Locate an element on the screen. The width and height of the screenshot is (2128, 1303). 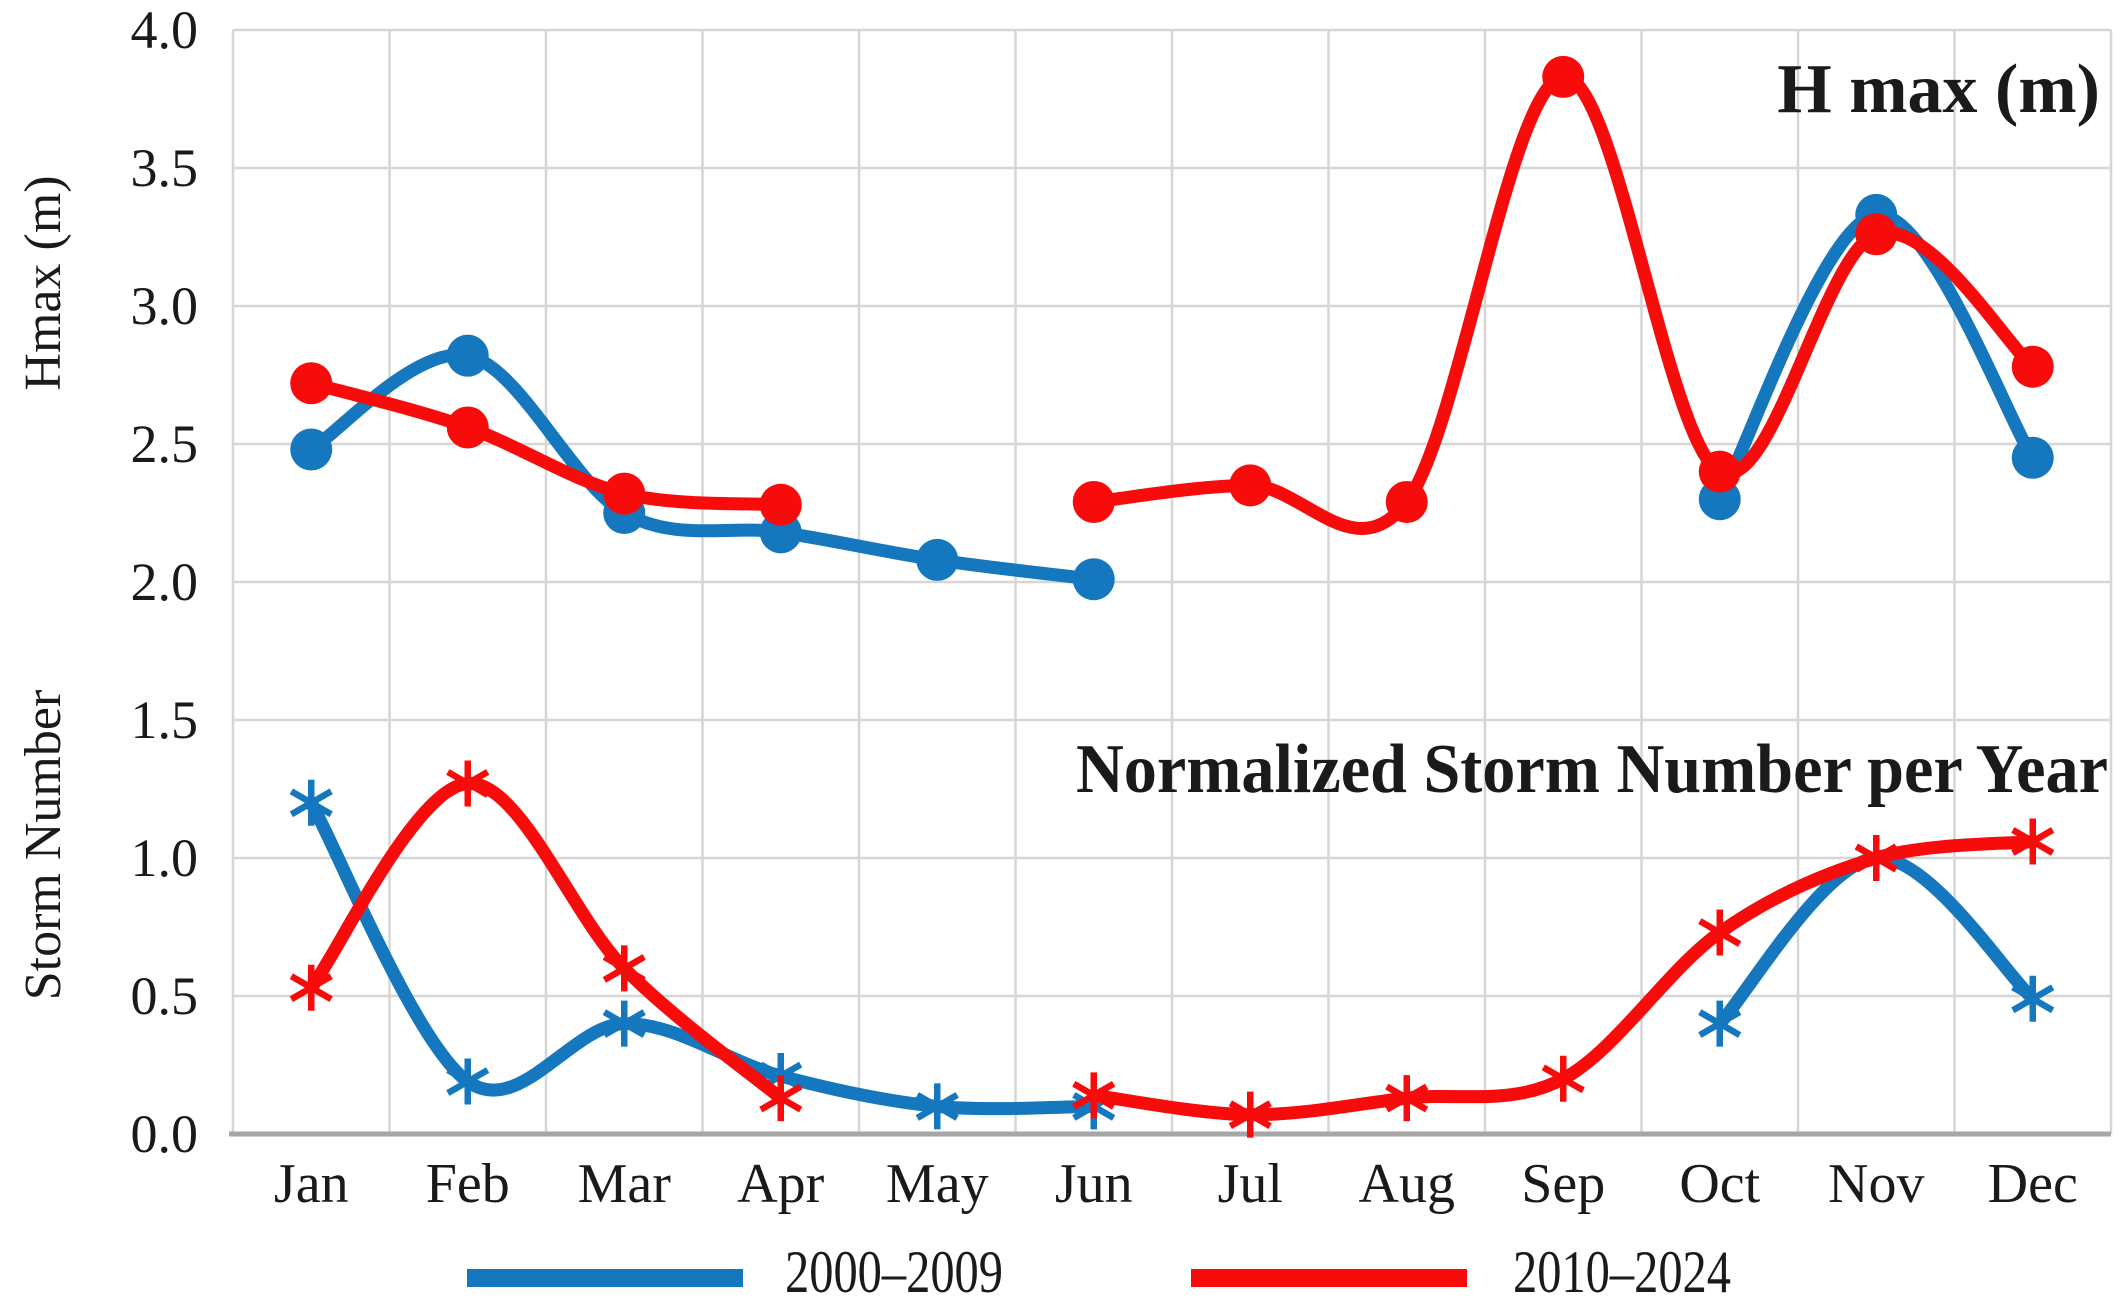
y-axis-title-hmax: Hmax (m) is located at coordinates (43, 282).